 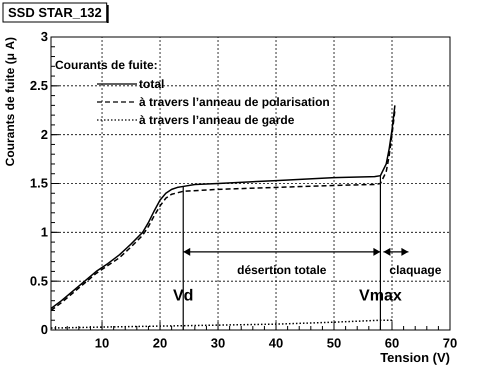 What do you see at coordinates (151, 84) in the screenshot?
I see `legend-label: total` at bounding box center [151, 84].